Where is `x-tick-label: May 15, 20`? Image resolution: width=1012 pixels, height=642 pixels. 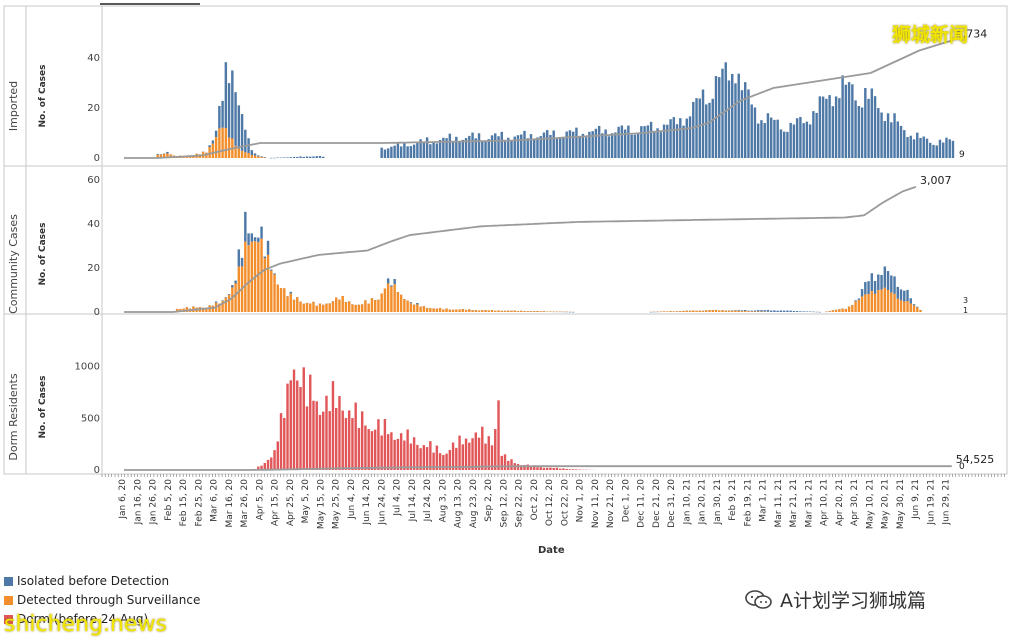 x-tick-label: May 15, 20 is located at coordinates (321, 504).